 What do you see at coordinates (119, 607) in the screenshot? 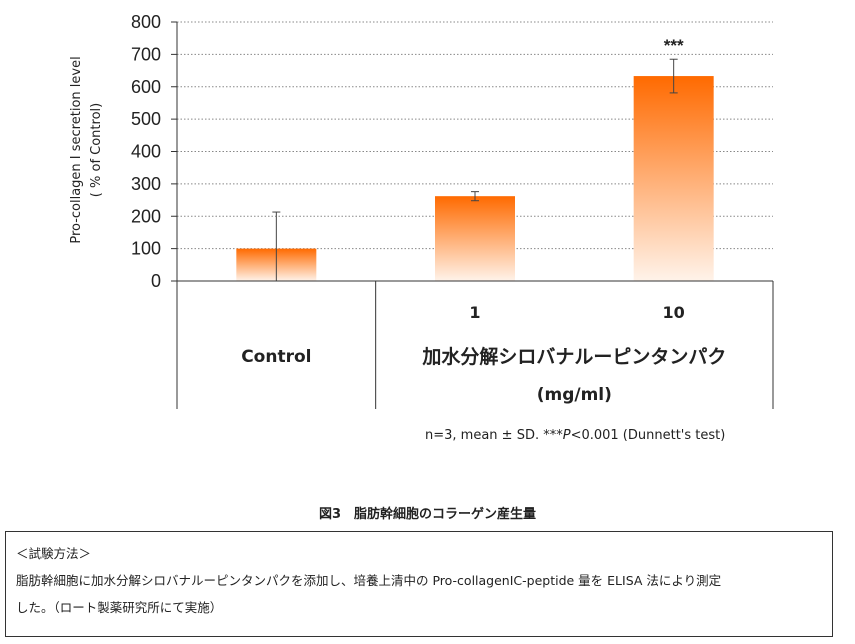
I see `method-line-2: した。（ロート製薬研究所にて実施）` at bounding box center [119, 607].